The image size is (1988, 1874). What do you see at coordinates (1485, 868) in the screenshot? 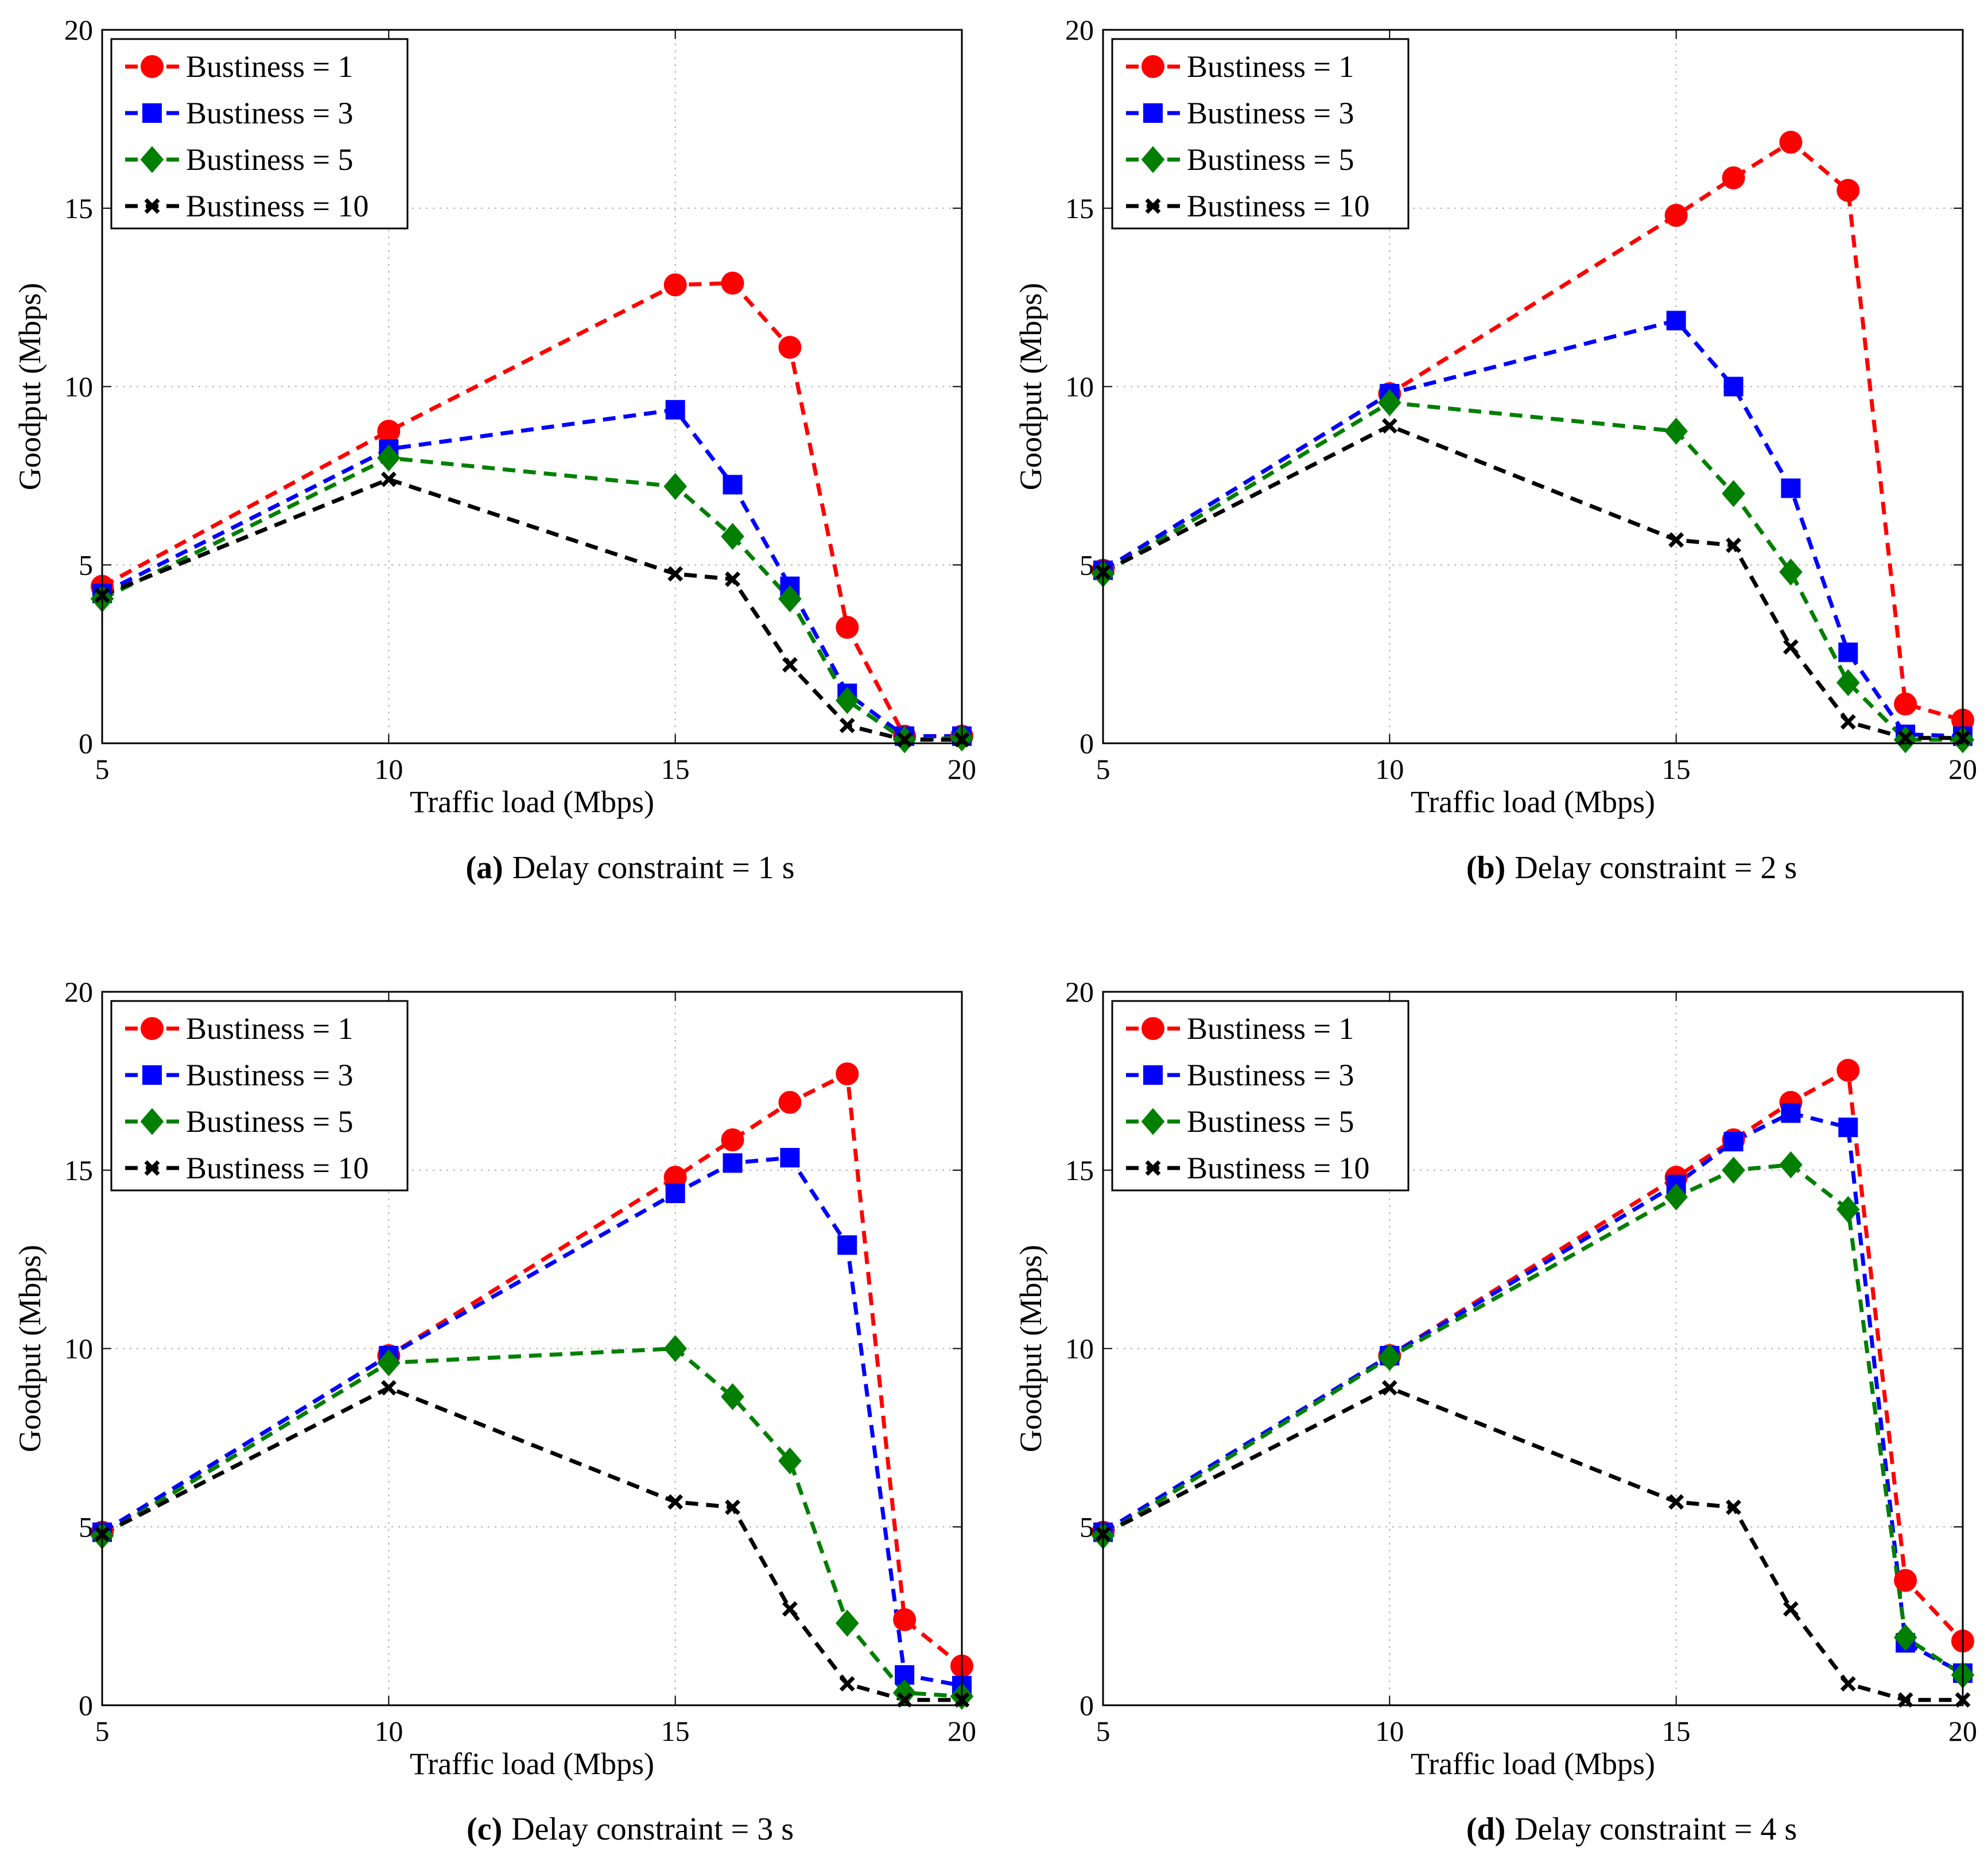
I see `panel-caption-label: (b)` at bounding box center [1485, 868].